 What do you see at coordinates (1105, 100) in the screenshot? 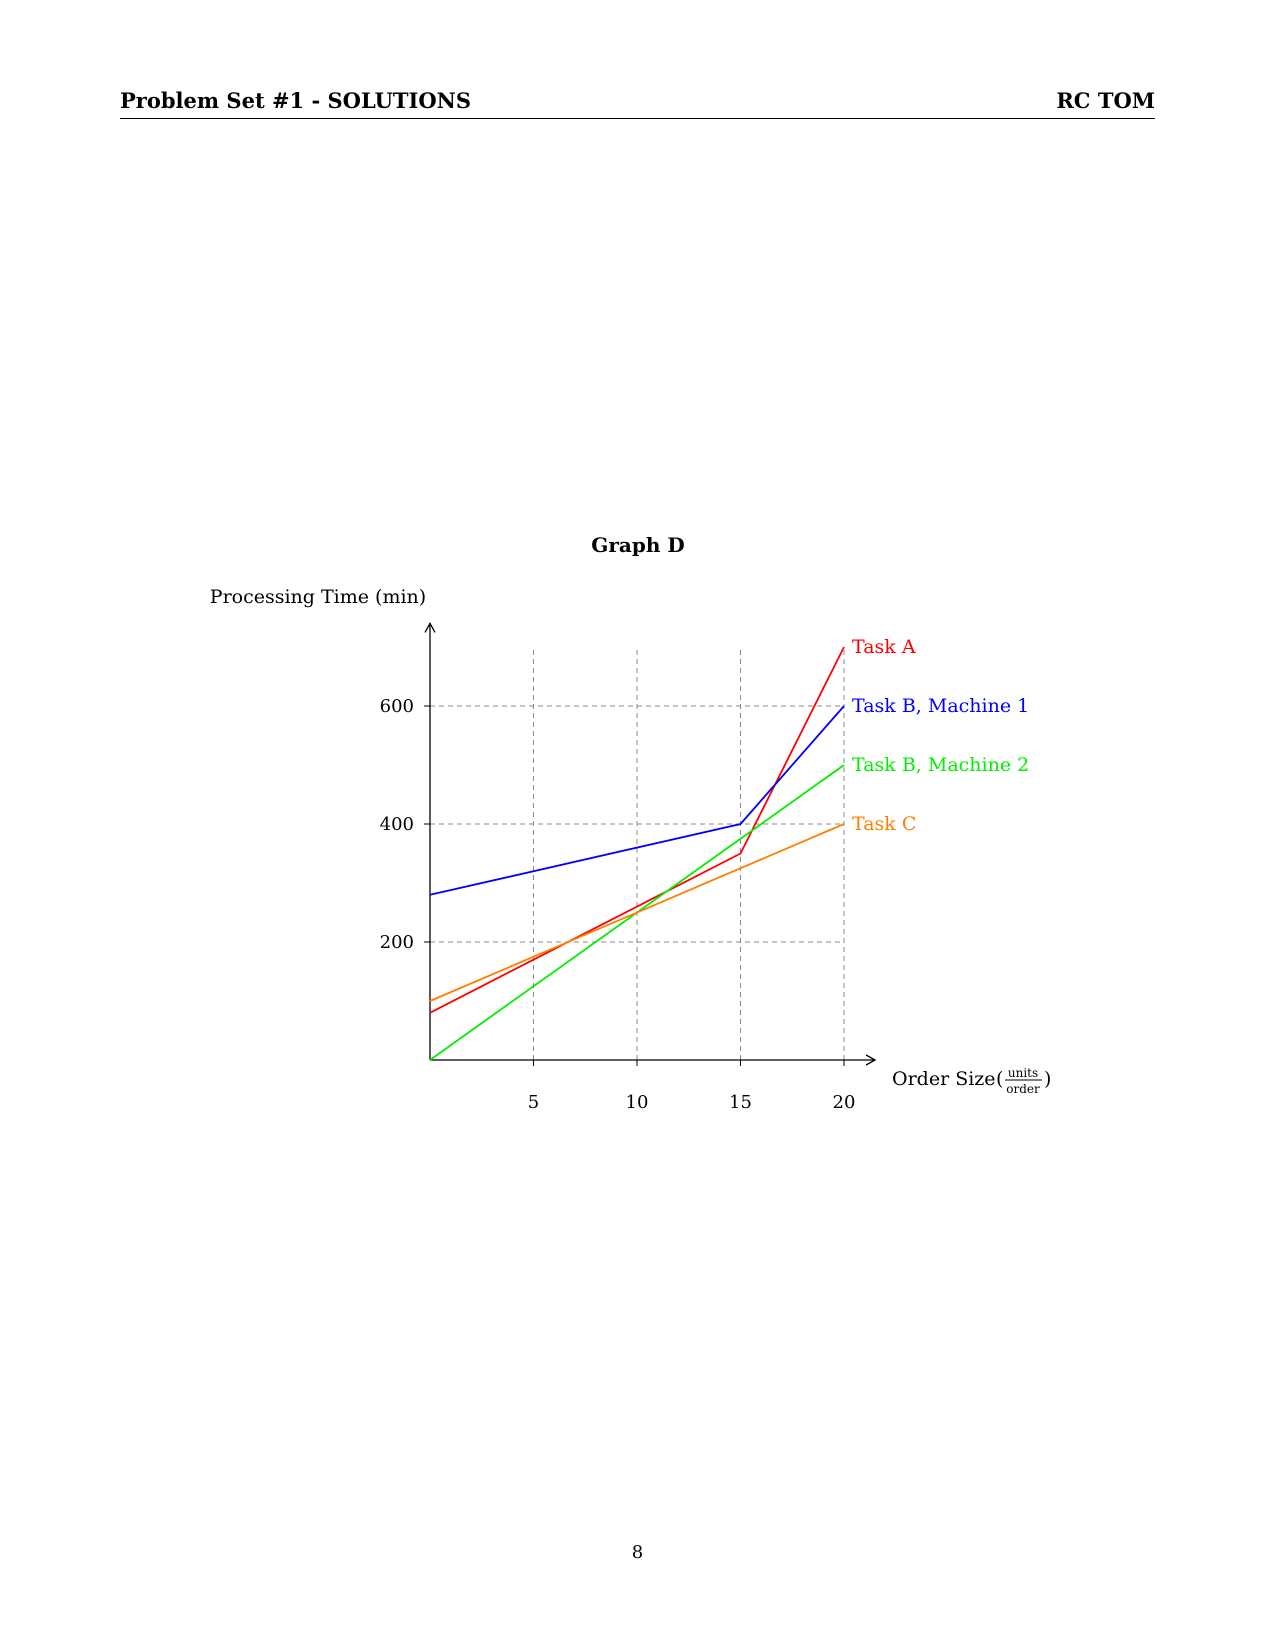
I see `header-author: RC TOM` at bounding box center [1105, 100].